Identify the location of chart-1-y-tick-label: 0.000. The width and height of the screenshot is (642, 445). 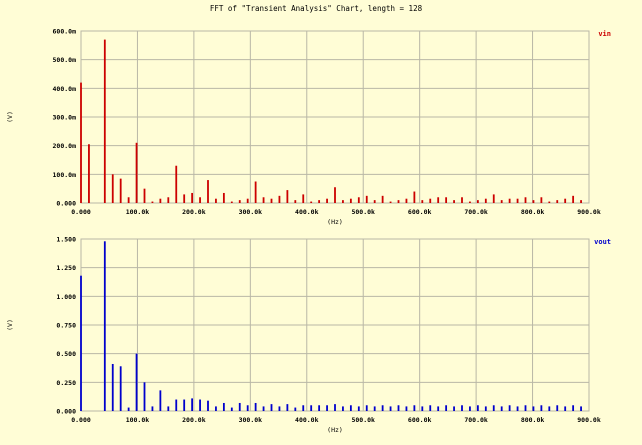
(66, 204).